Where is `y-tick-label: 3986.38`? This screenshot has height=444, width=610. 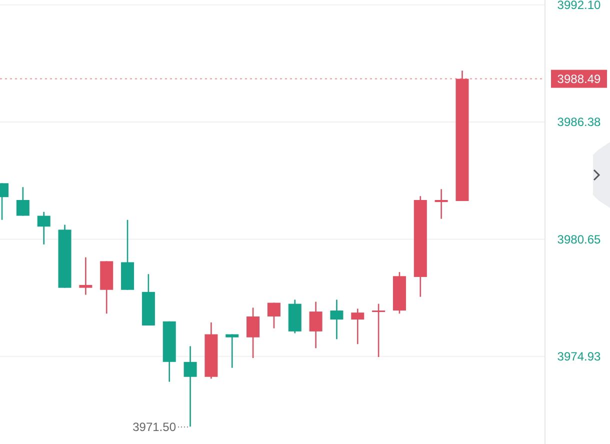
y-tick-label: 3986.38 is located at coordinates (579, 122).